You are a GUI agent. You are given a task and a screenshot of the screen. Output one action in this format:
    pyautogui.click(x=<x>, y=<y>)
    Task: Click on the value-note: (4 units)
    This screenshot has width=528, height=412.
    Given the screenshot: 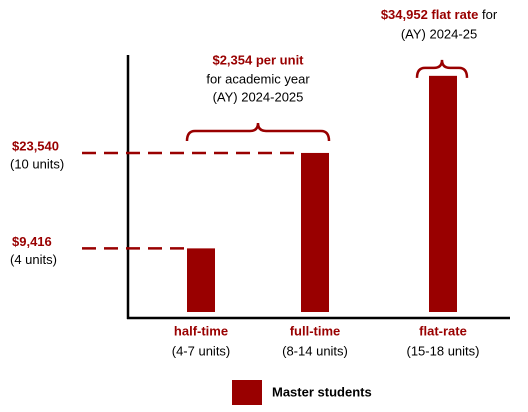 What is the action you would take?
    pyautogui.click(x=33, y=259)
    